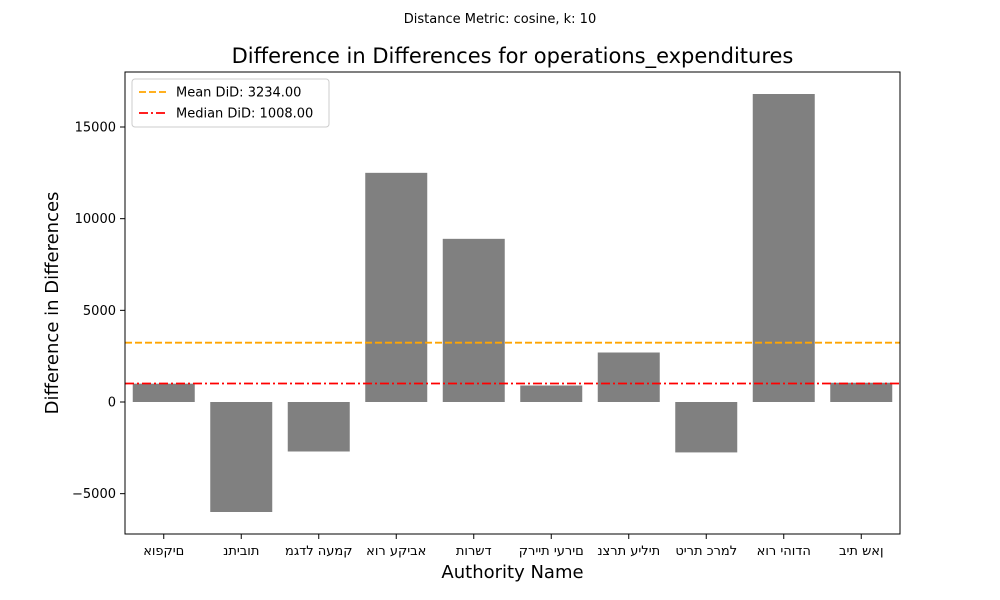  What do you see at coordinates (628, 551) in the screenshot?
I see `x-tick-label: תיליע תרצנ` at bounding box center [628, 551].